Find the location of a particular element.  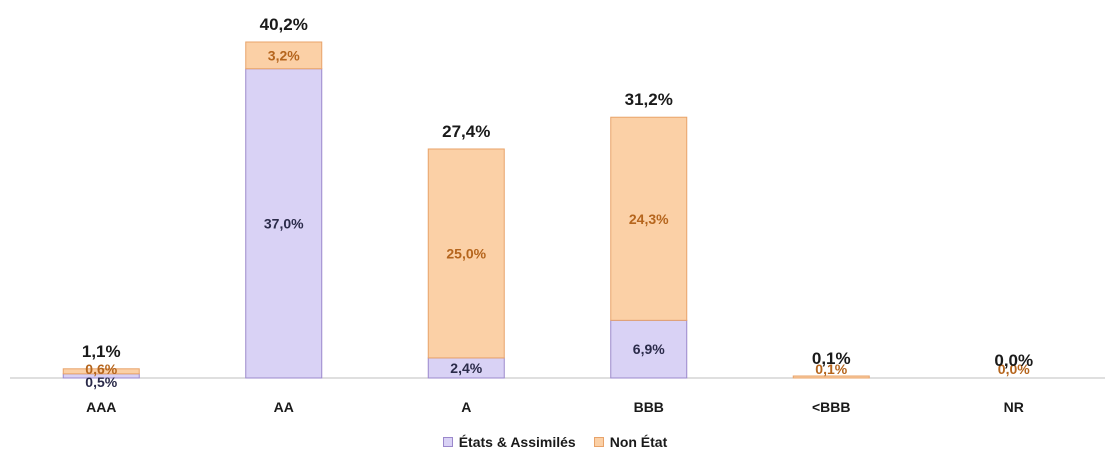

data-label-aaa-series-1: 0,6% is located at coordinates (101, 369).